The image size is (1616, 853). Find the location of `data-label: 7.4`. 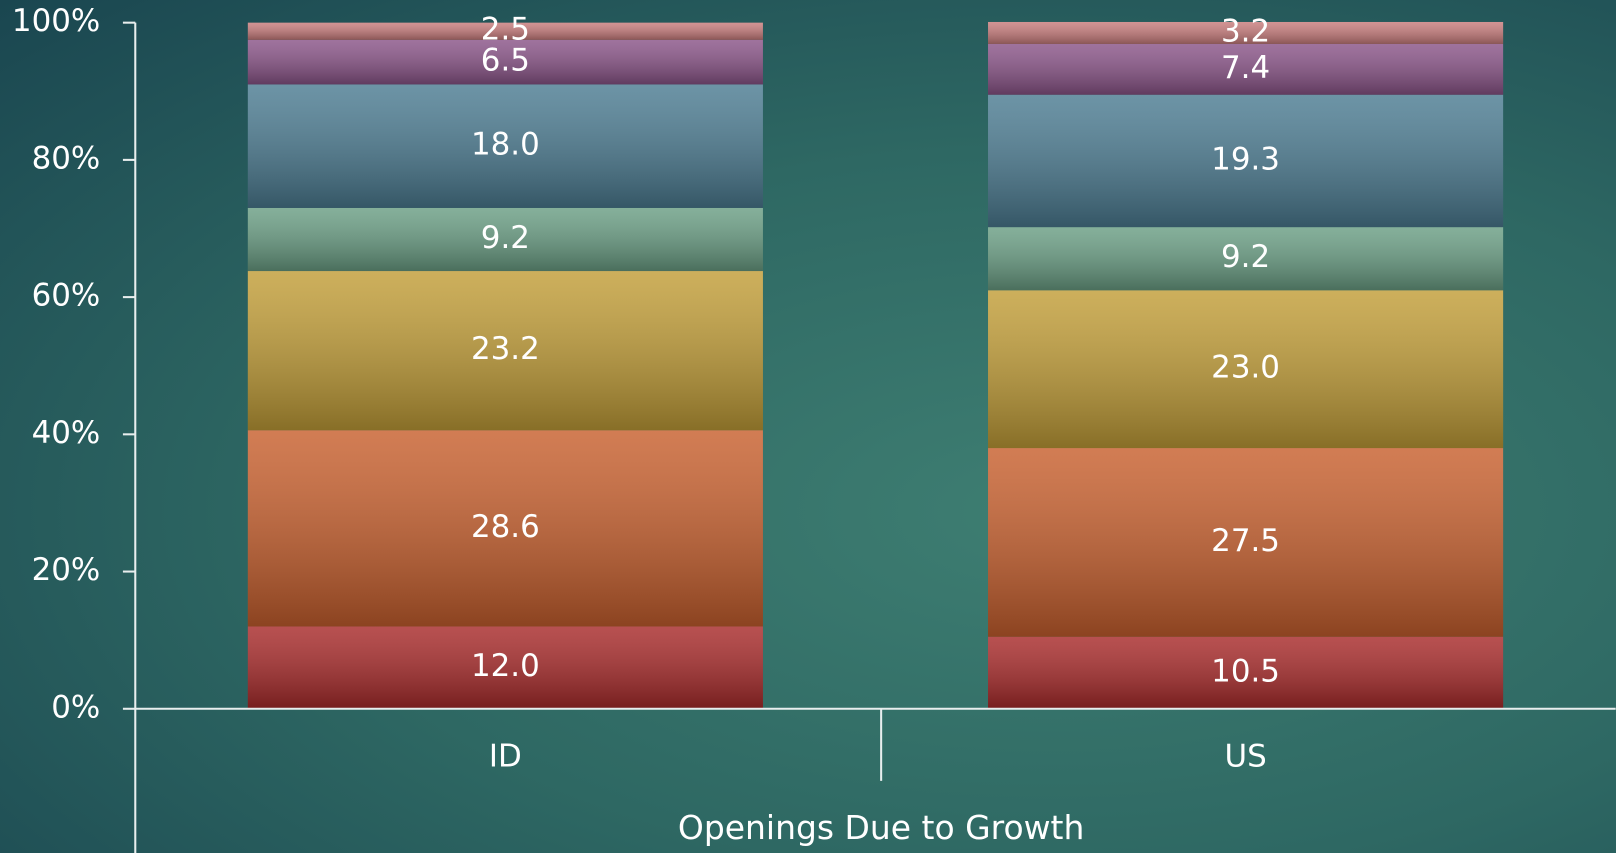

data-label: 7.4 is located at coordinates (1245, 68).